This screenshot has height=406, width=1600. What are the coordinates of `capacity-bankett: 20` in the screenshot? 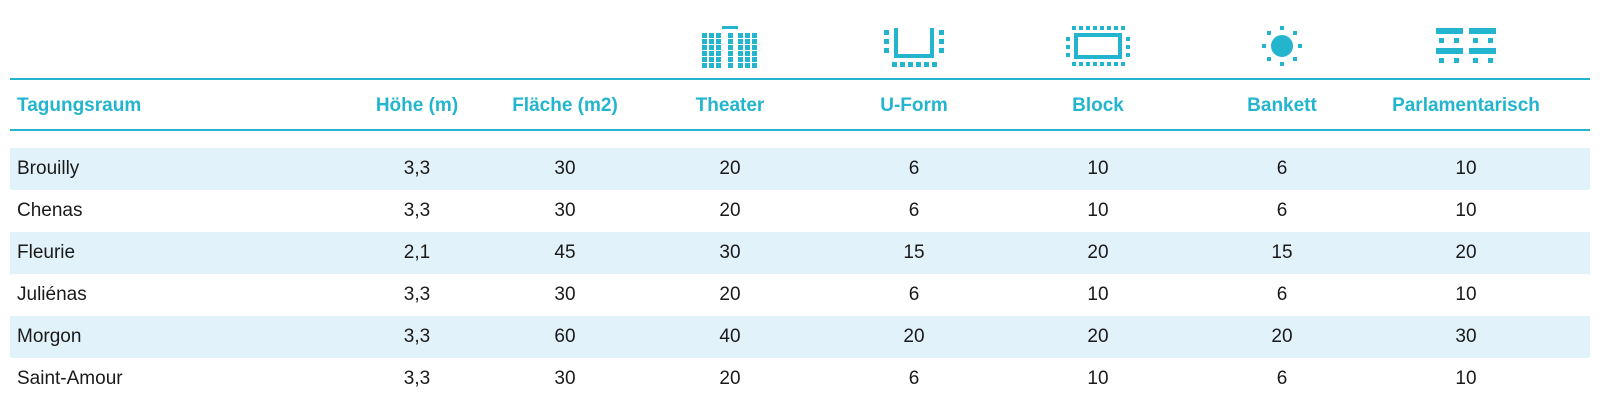 It's located at (1282, 336).